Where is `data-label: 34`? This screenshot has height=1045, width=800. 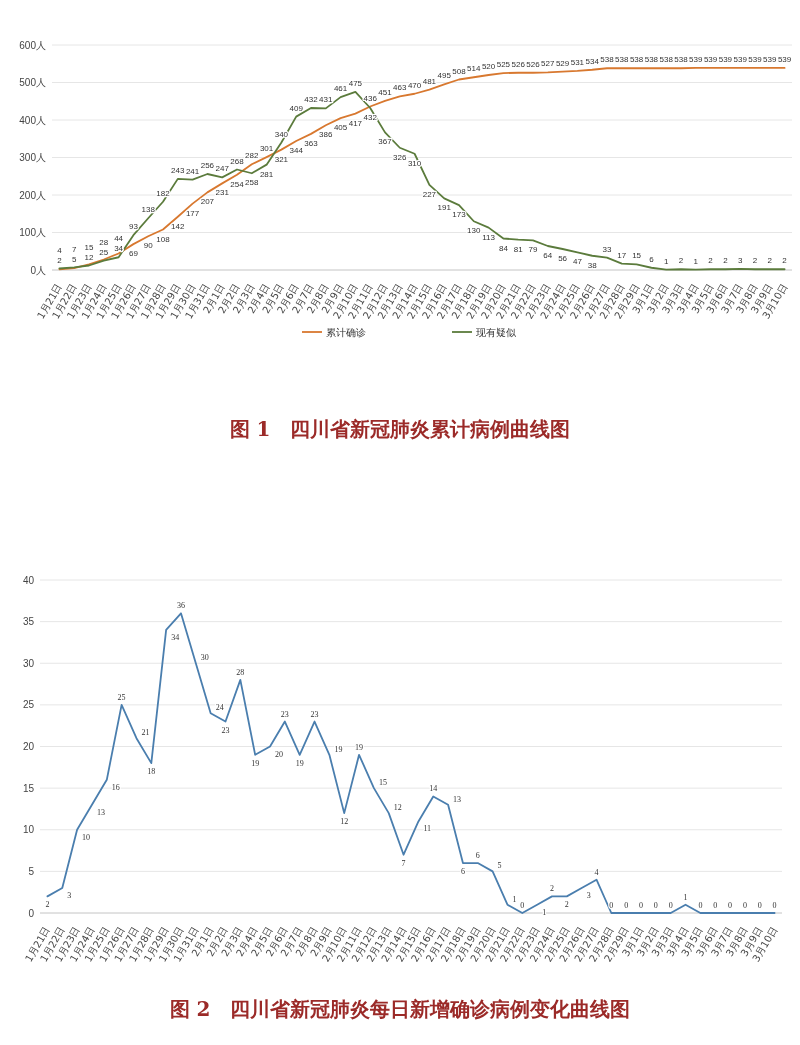
data-label: 34 is located at coordinates (119, 249).